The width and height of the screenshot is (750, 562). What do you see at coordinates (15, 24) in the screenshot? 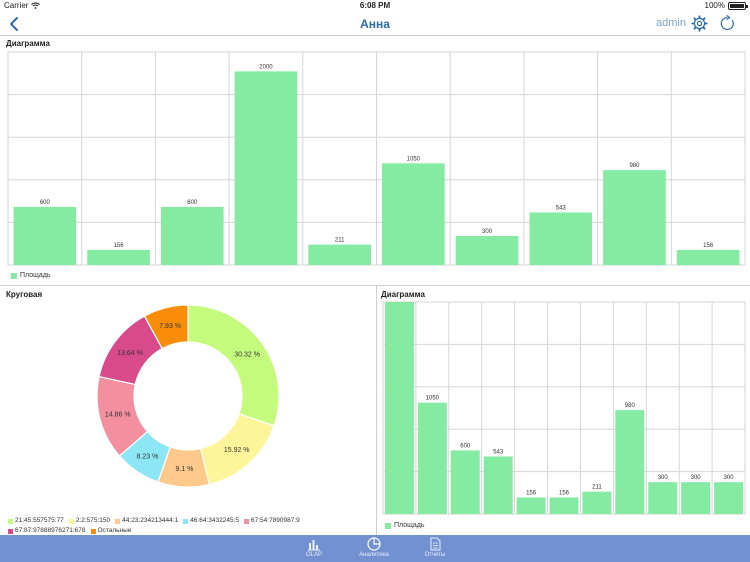
I see `back-icon` at bounding box center [15, 24].